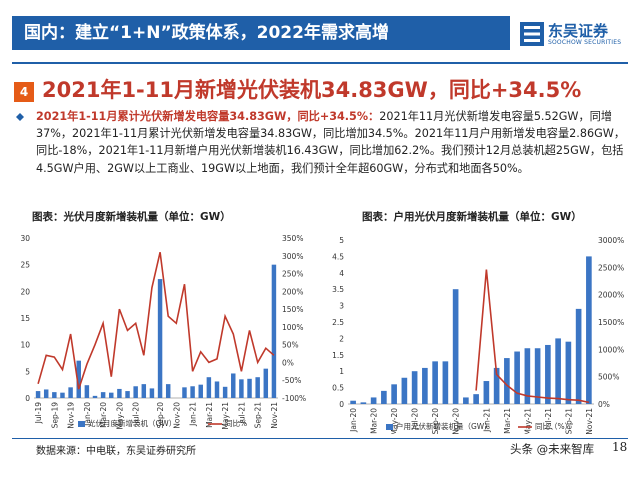  Describe the element at coordinates (71, 415) in the screenshot. I see `x-tick-label: Nov-19` at that location.